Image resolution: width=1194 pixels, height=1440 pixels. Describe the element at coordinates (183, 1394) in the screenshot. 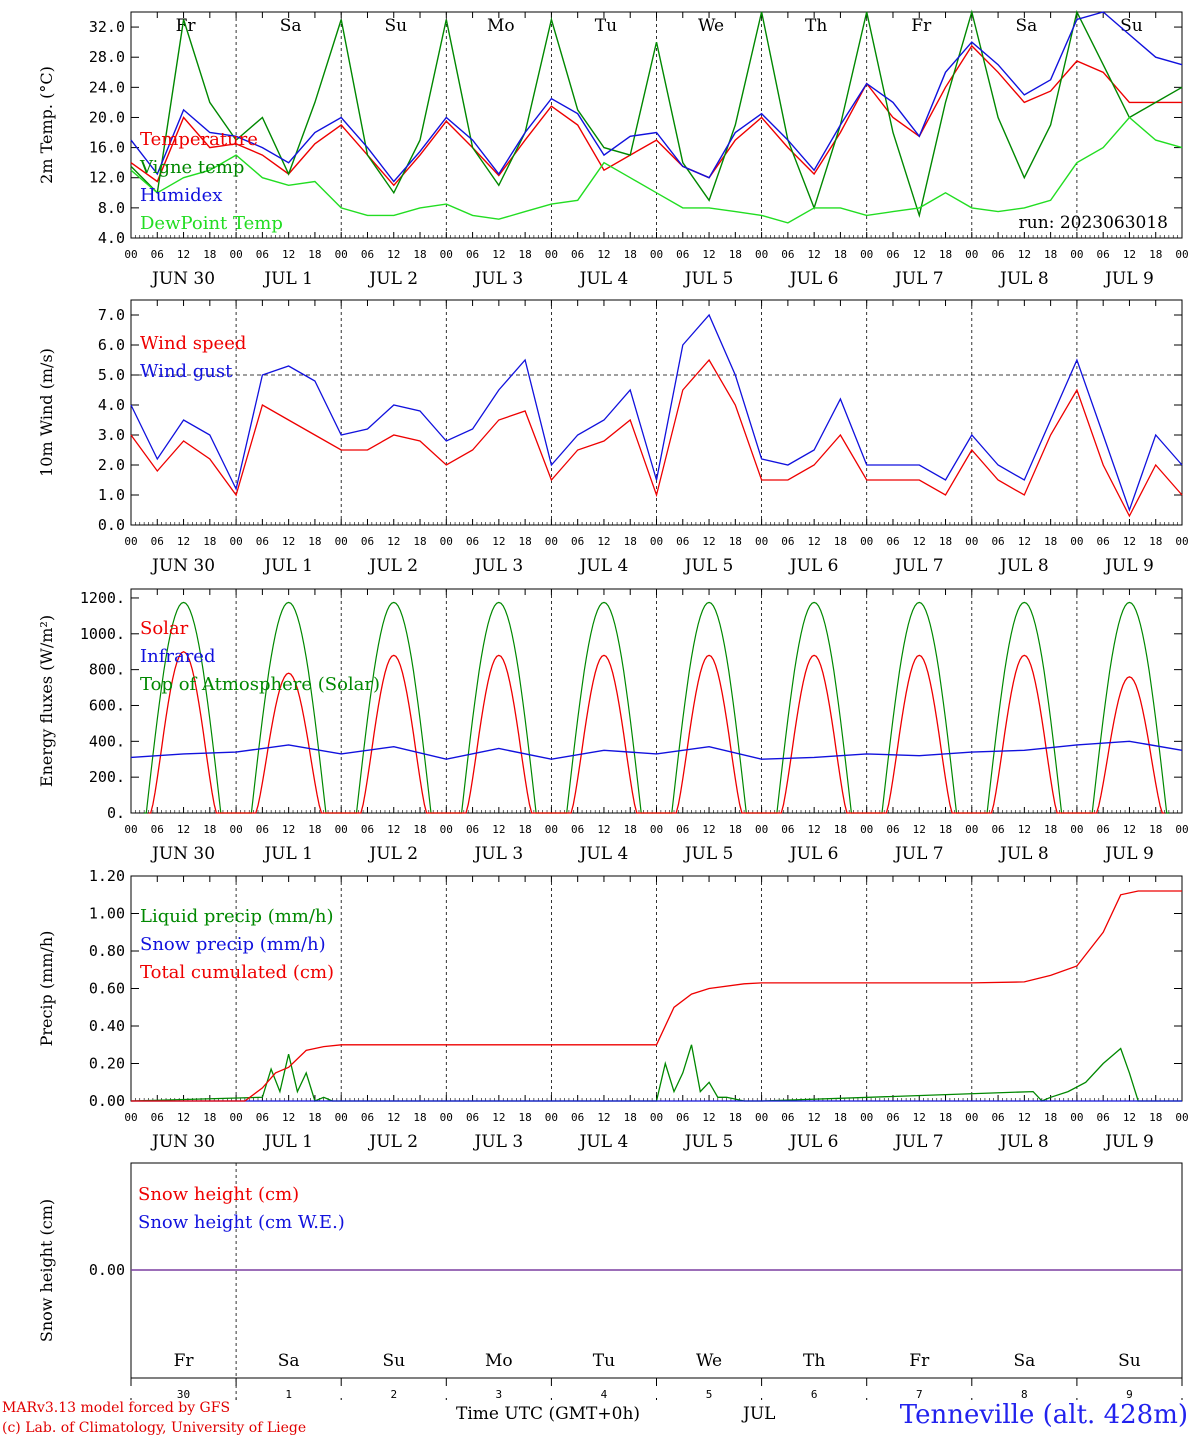

I see `day-number-label: 30` at that location.